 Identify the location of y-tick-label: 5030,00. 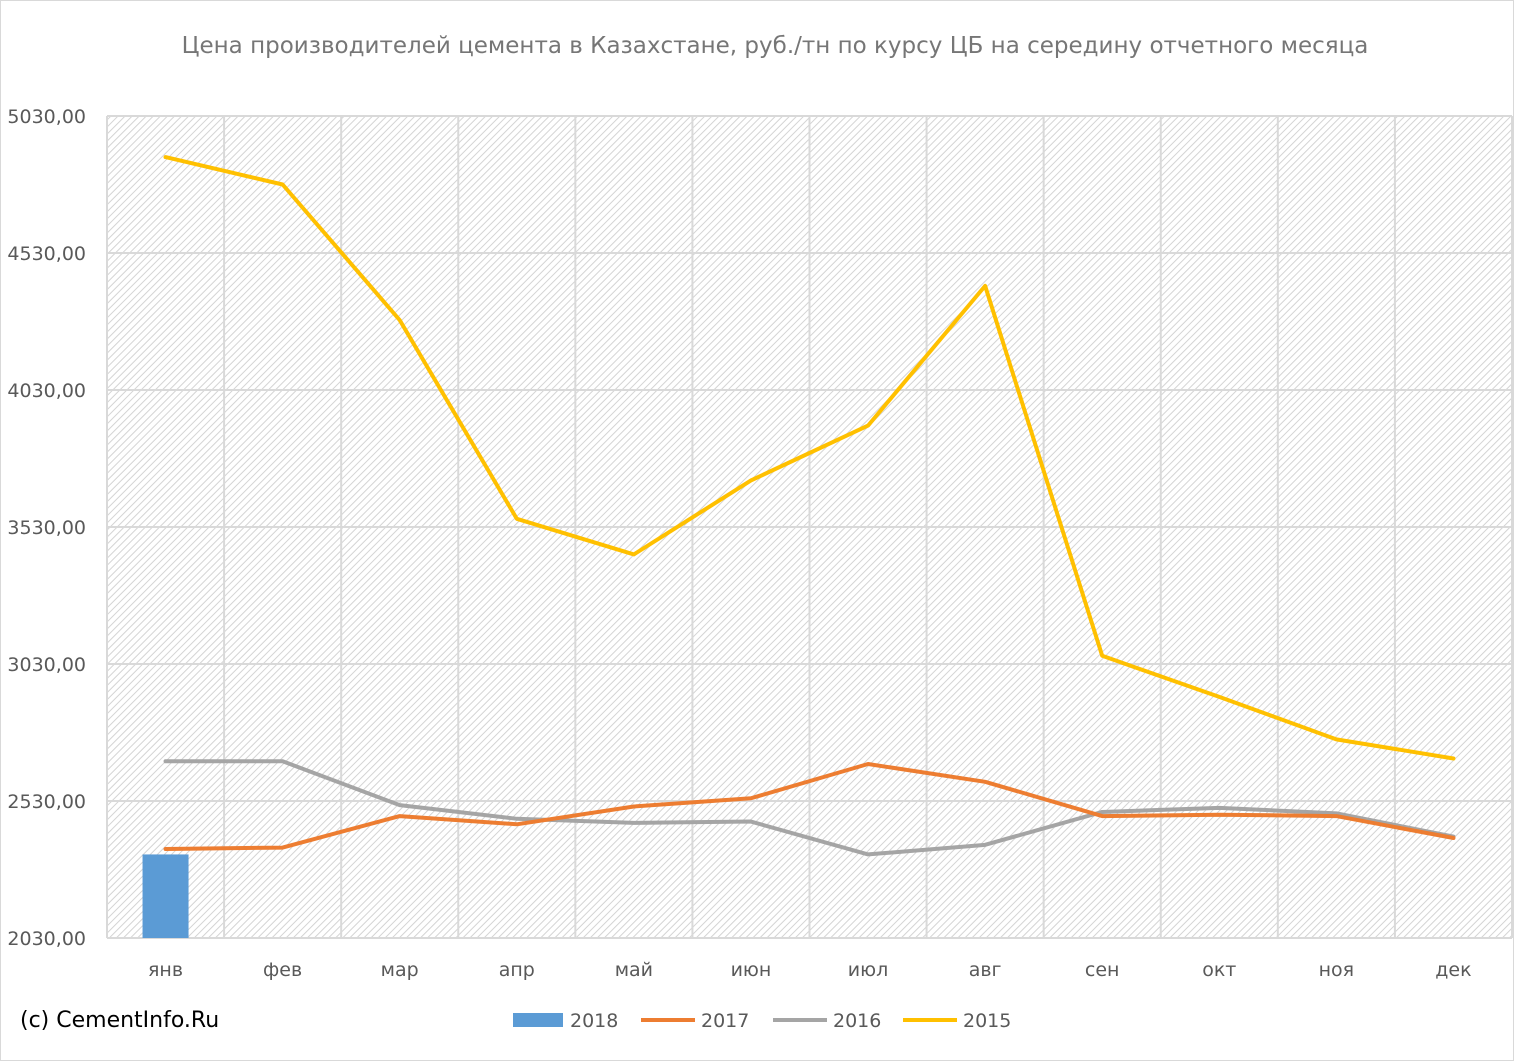
(46, 117).